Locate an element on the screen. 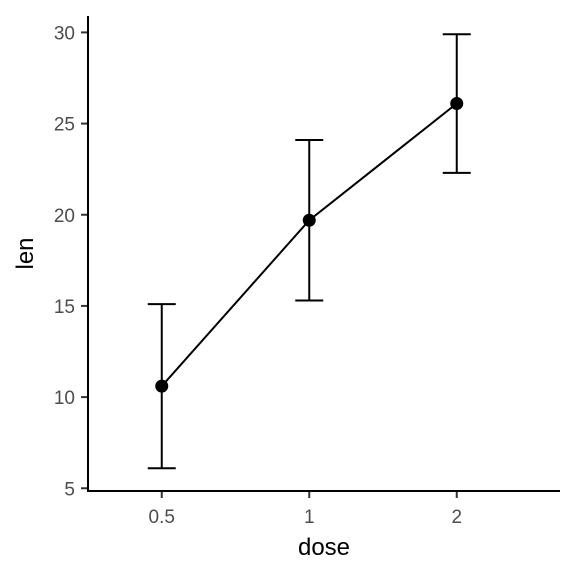  y-tick-label: 15 is located at coordinates (64, 307).